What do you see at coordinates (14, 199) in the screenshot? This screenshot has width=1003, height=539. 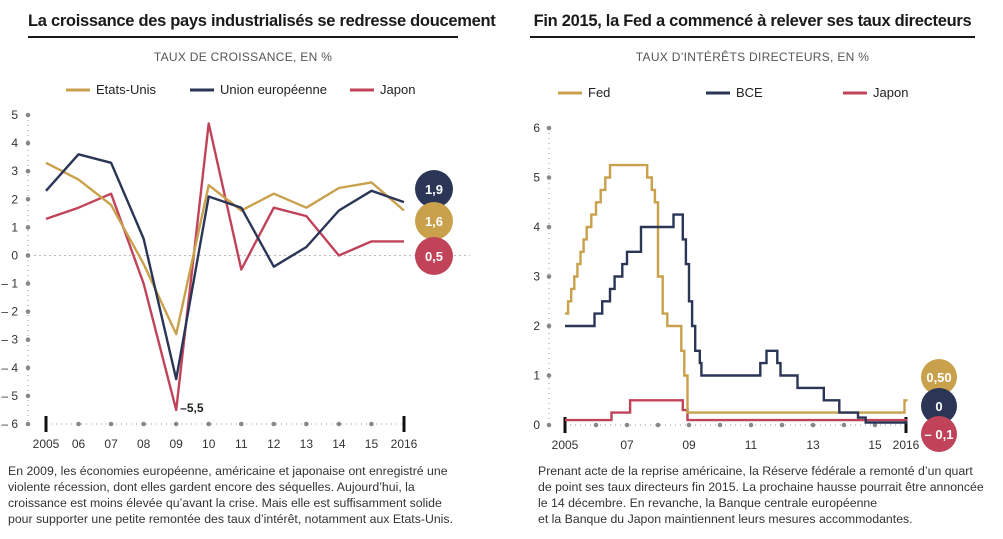 I see `y-tick-label: 2` at bounding box center [14, 199].